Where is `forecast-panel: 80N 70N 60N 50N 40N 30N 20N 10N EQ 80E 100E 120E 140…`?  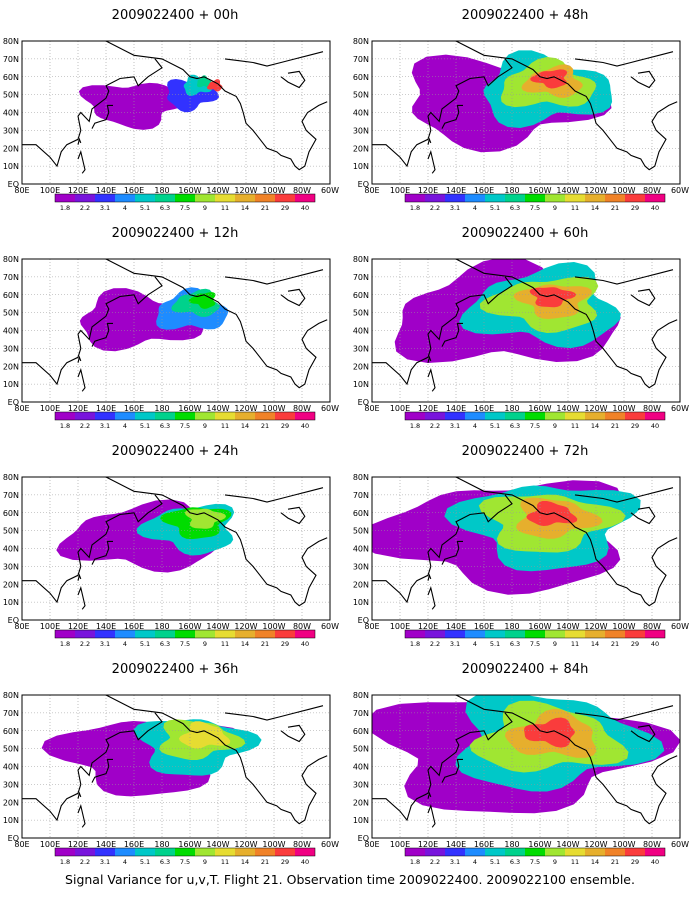 forecast-panel: 80N 70N 60N 50N 40N 30N 20N 10N EQ 80E 100E 120E 140… is located at coordinates (175, 109).